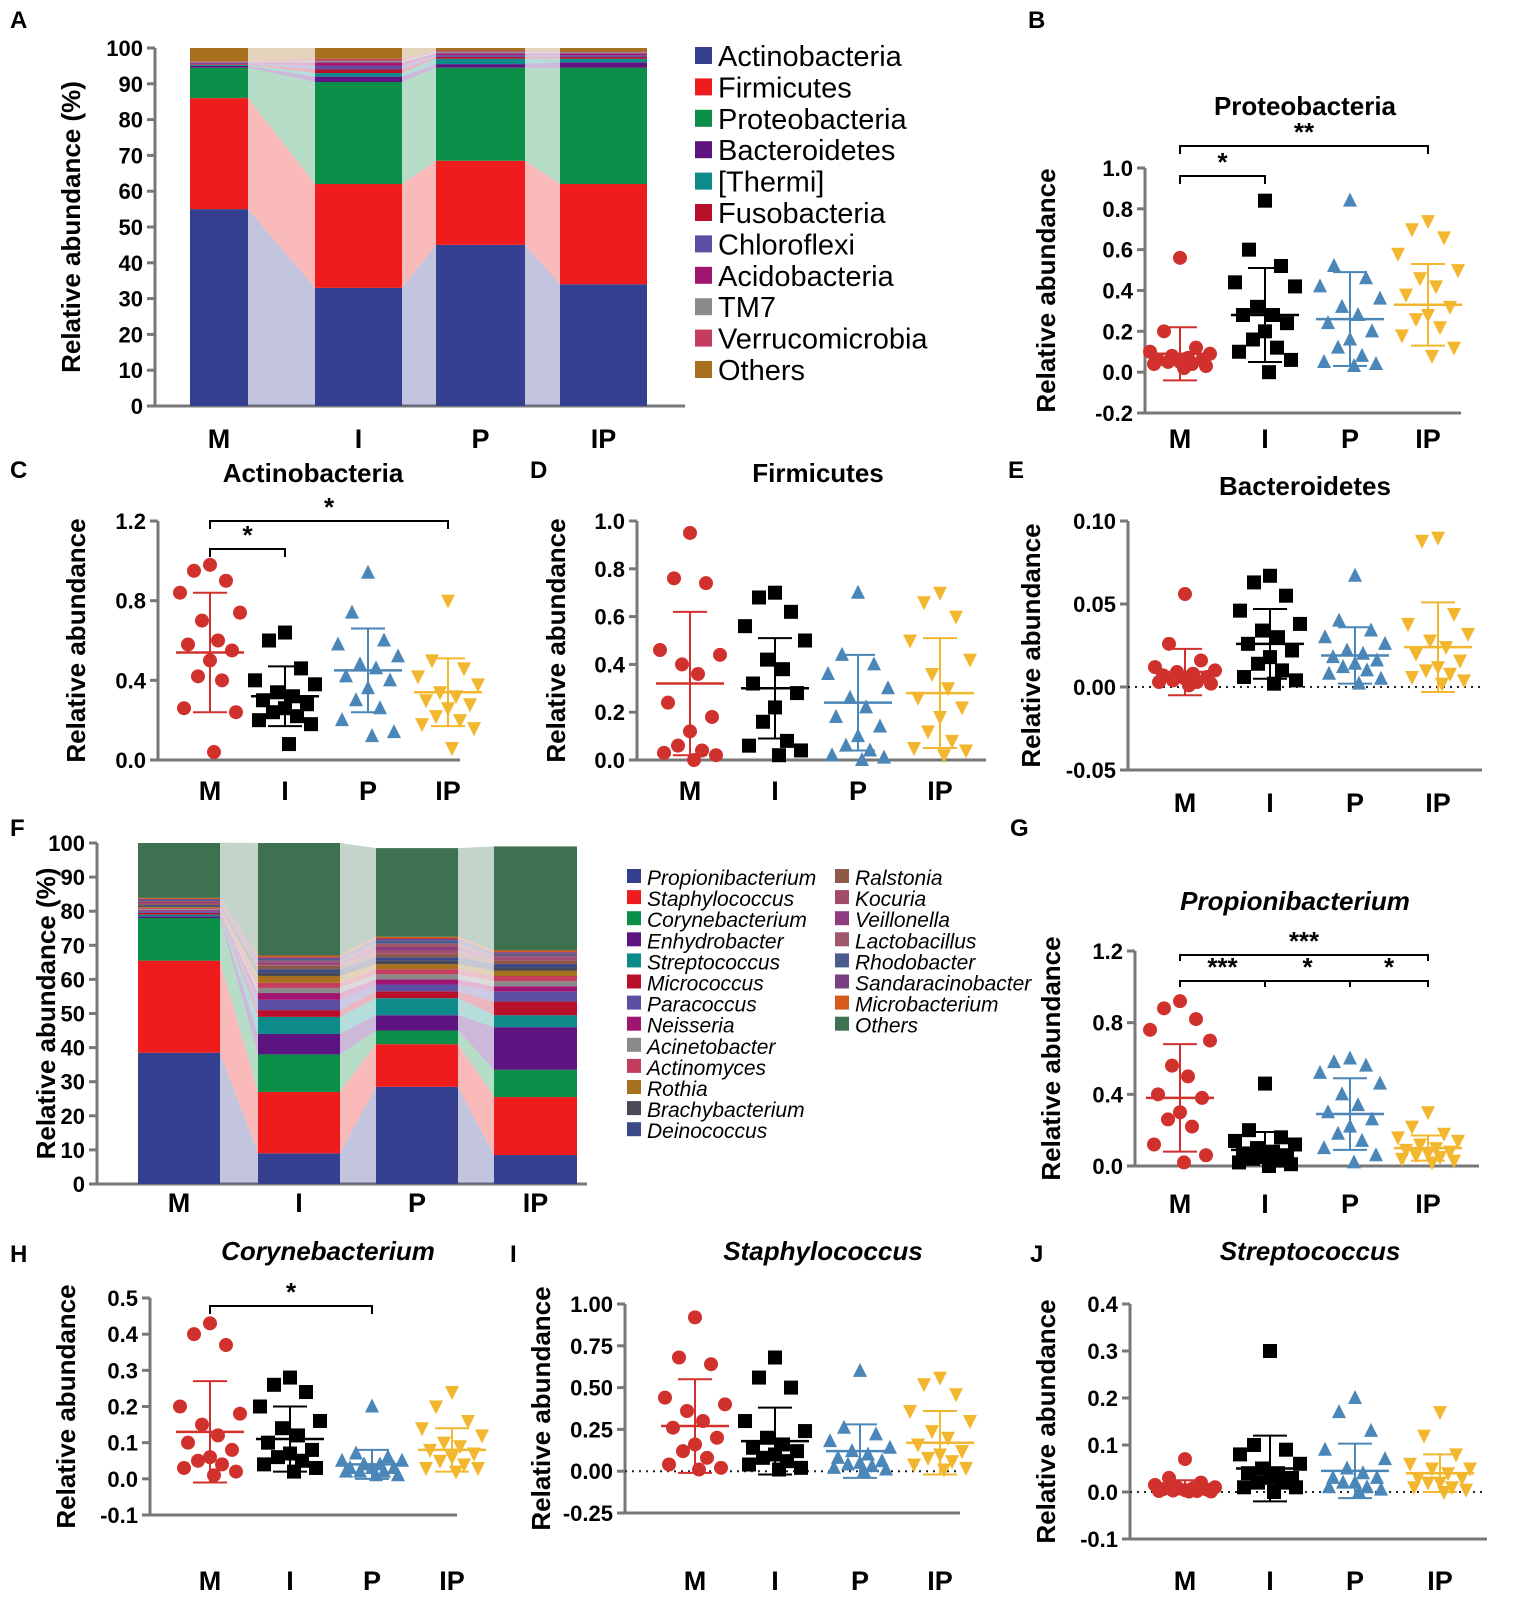 This screenshot has width=1535, height=1602. I want to click on segment-verrucomicrobia, so click(480, 51).